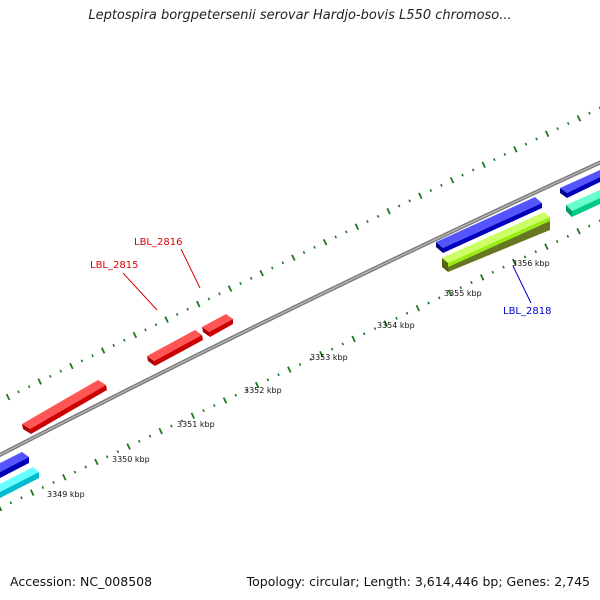  I want to click on kbp-label: 3349 kbp, so click(66, 494).